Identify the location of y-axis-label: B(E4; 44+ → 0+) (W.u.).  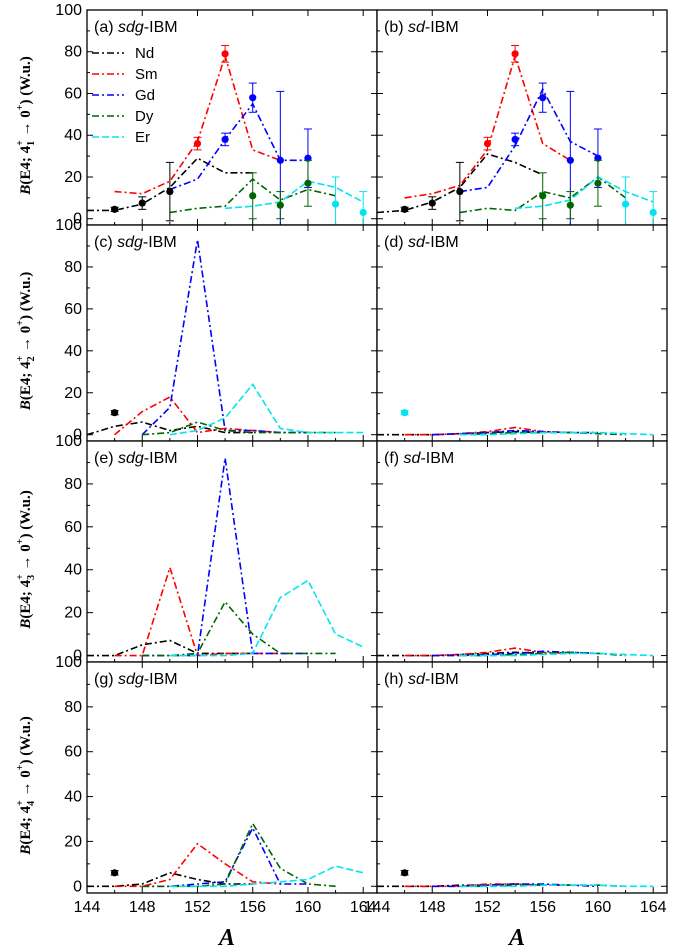
(26, 785).